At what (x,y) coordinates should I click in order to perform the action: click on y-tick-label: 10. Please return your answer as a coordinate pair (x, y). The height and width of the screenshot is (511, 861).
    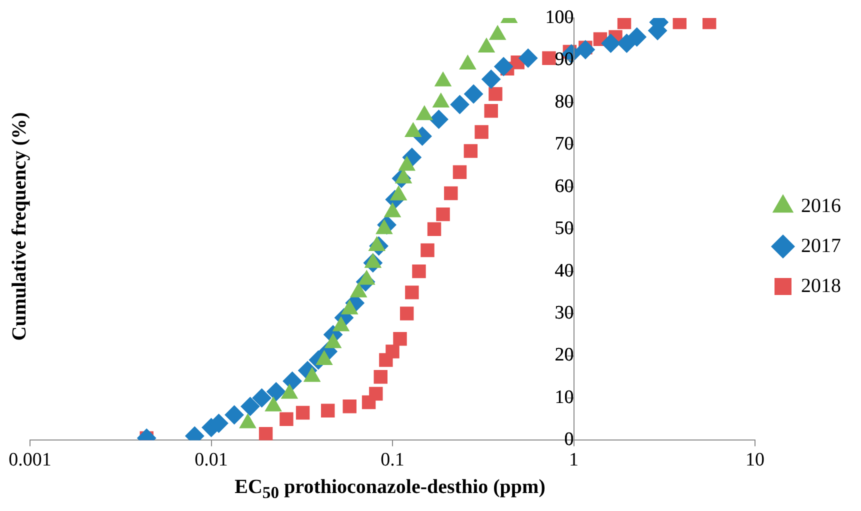
    Looking at the image, I should click on (564, 397).